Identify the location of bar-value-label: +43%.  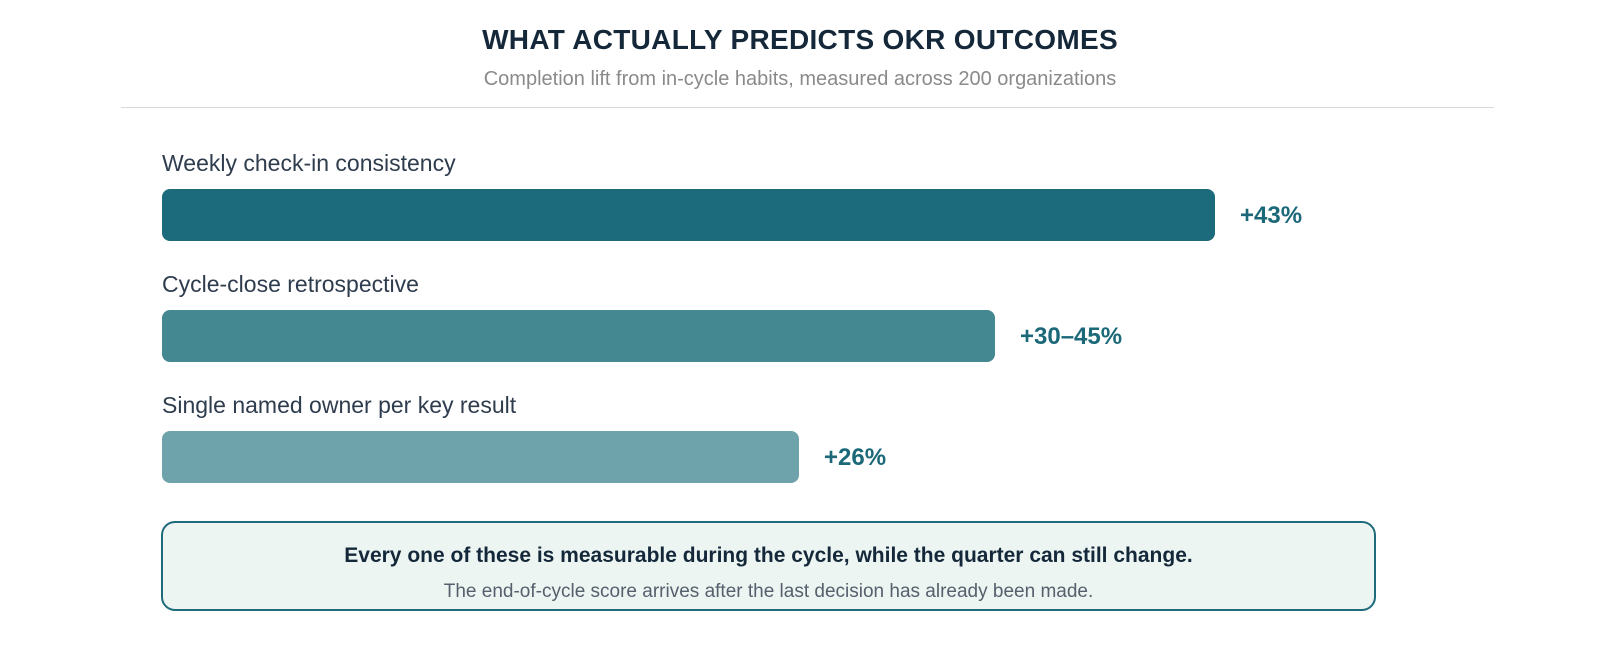
(1271, 215).